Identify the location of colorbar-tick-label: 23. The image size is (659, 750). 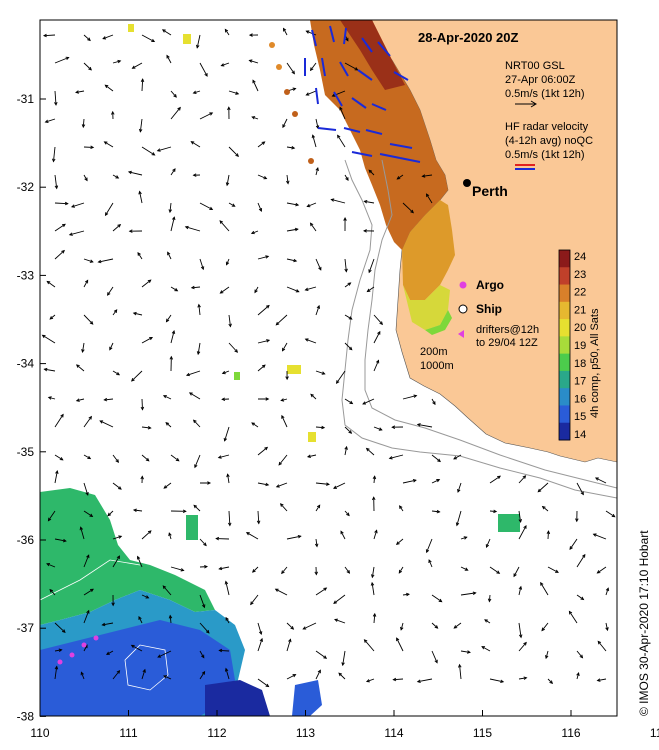
(580, 275).